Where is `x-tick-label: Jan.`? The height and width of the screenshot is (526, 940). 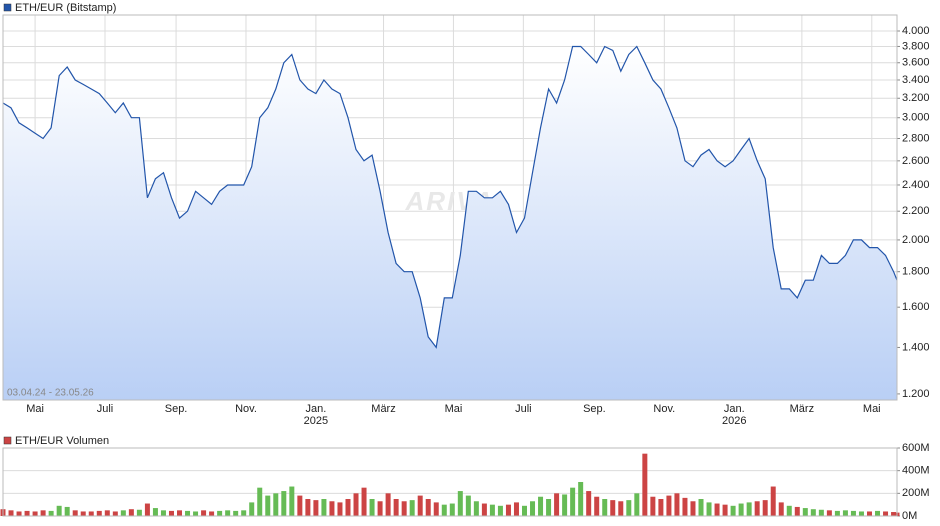
x-tick-label: Jan. is located at coordinates (316, 409).